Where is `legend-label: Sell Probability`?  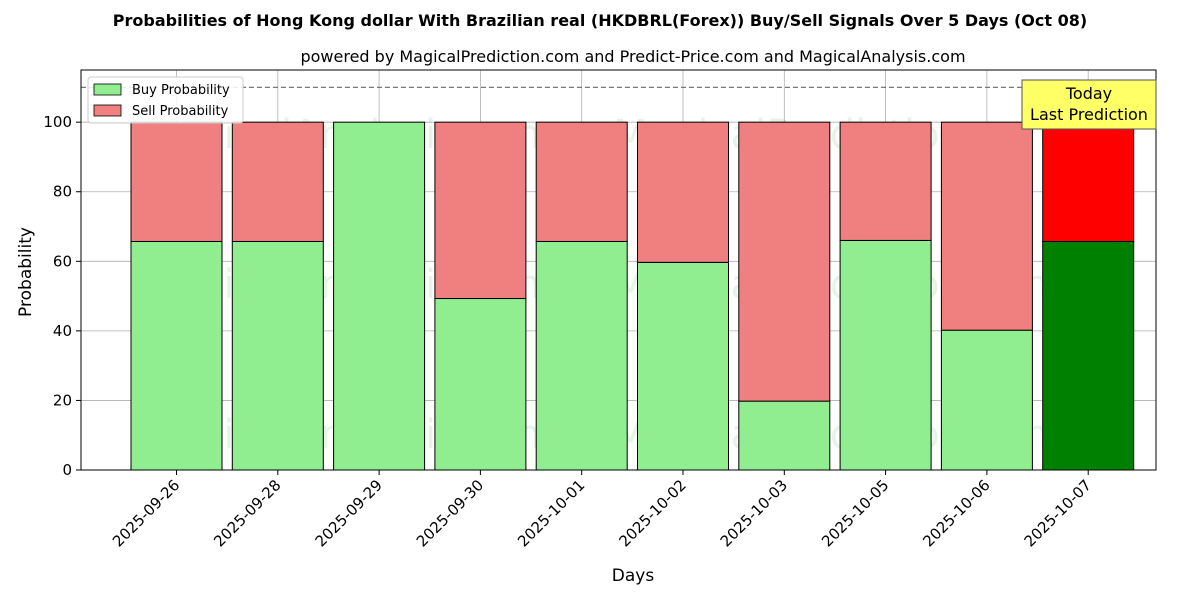 legend-label: Sell Probability is located at coordinates (180, 111).